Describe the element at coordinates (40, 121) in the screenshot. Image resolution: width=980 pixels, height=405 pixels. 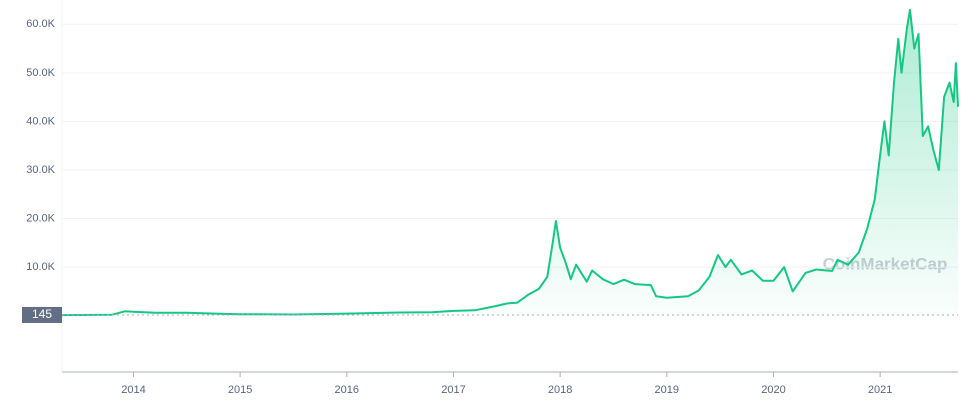
I see `y-tick-label: 40.0K` at that location.